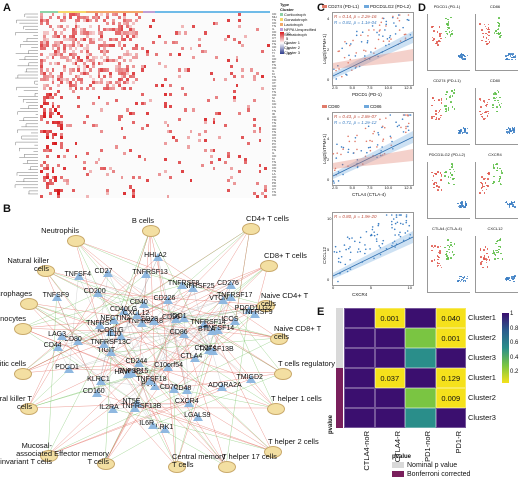 This screenshot has width=520, height=485. I want to click on gene-label: NT5E, so click(131, 401).